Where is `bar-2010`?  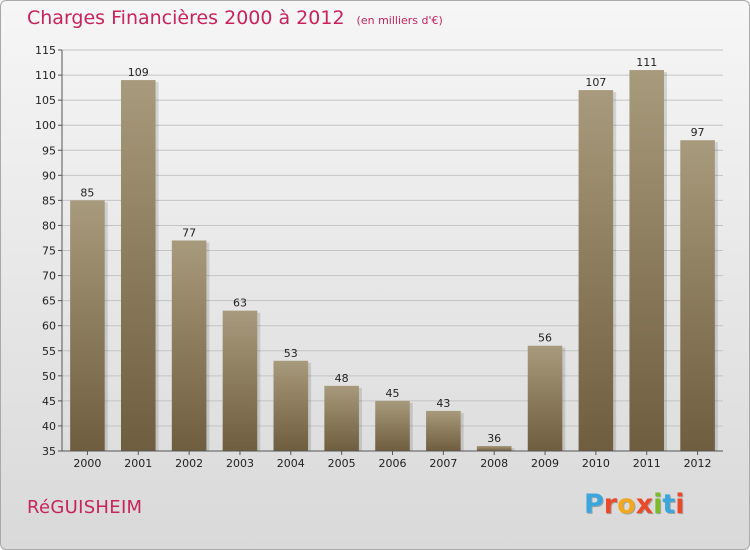
bar-2010 is located at coordinates (596, 270).